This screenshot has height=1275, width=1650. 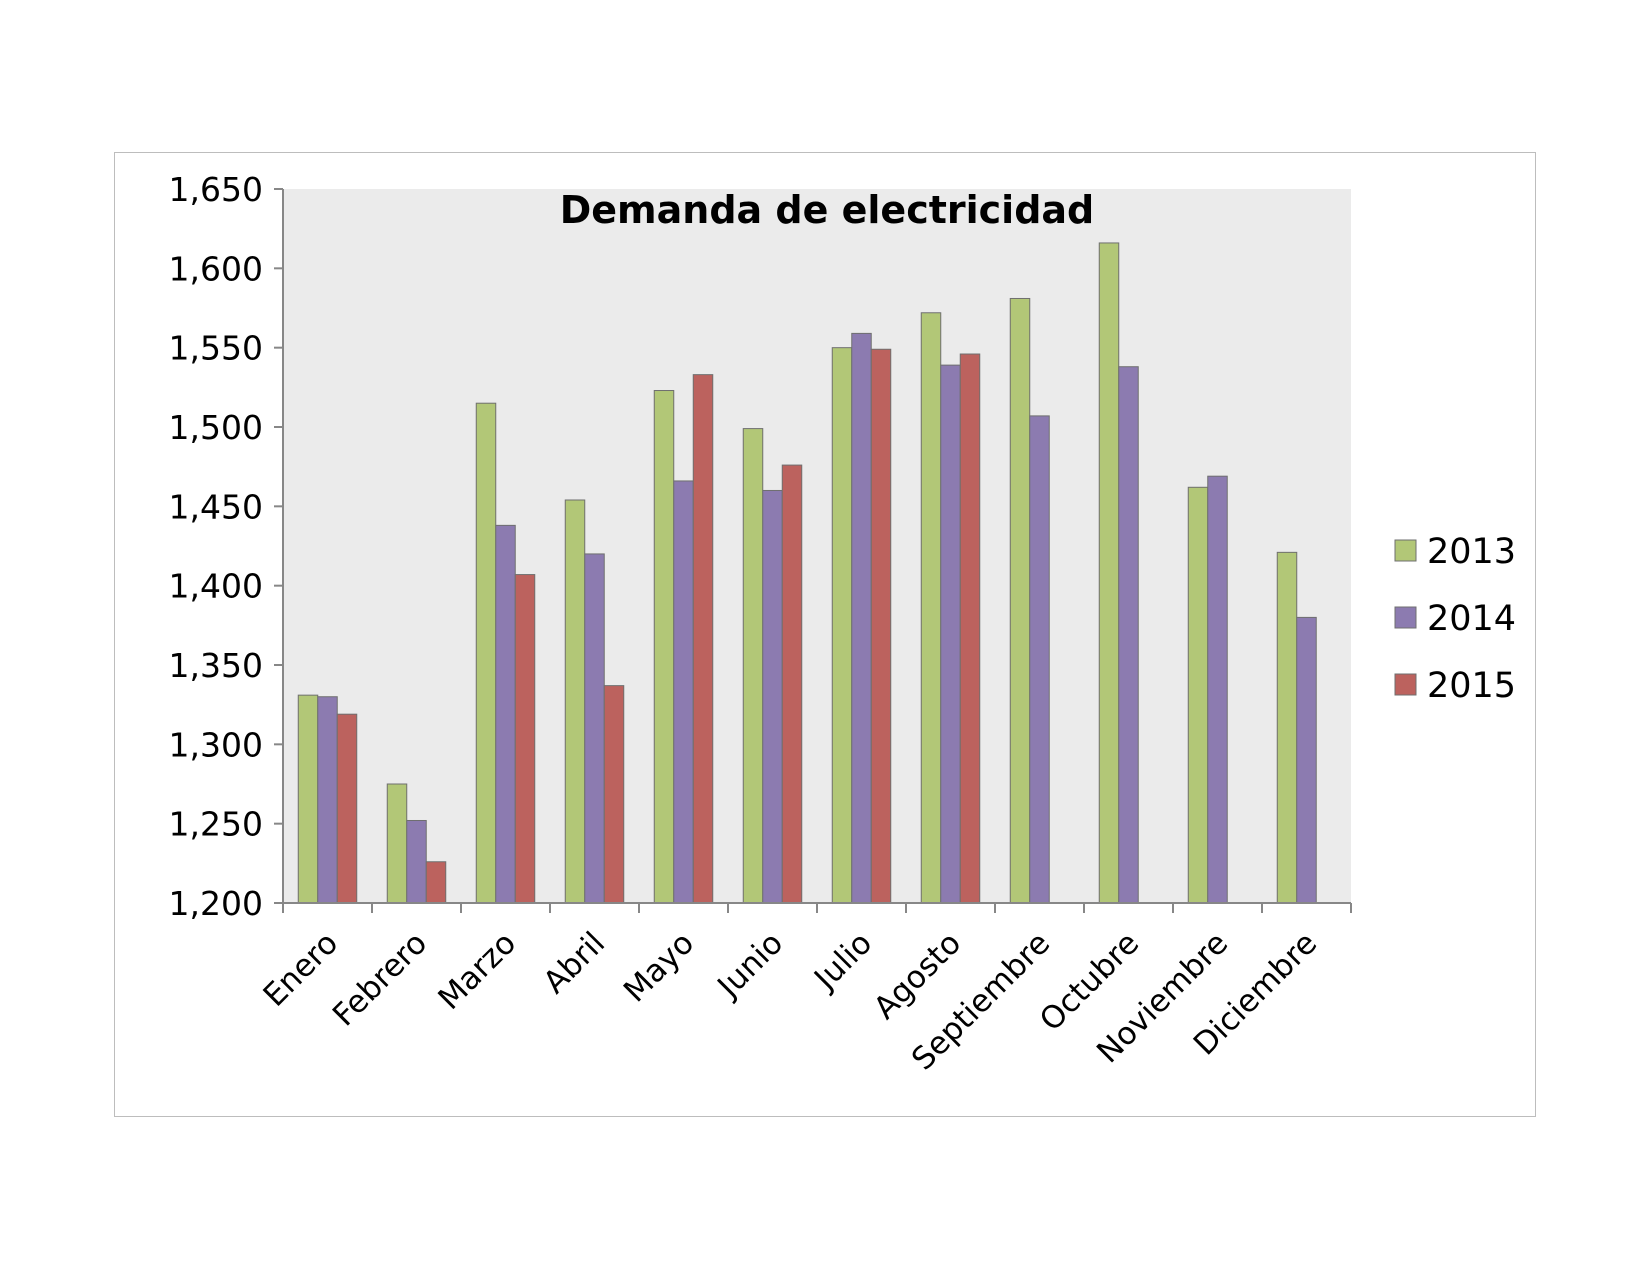 What do you see at coordinates (216, 744) in the screenshot?
I see `y-tick-label: 1,300` at bounding box center [216, 744].